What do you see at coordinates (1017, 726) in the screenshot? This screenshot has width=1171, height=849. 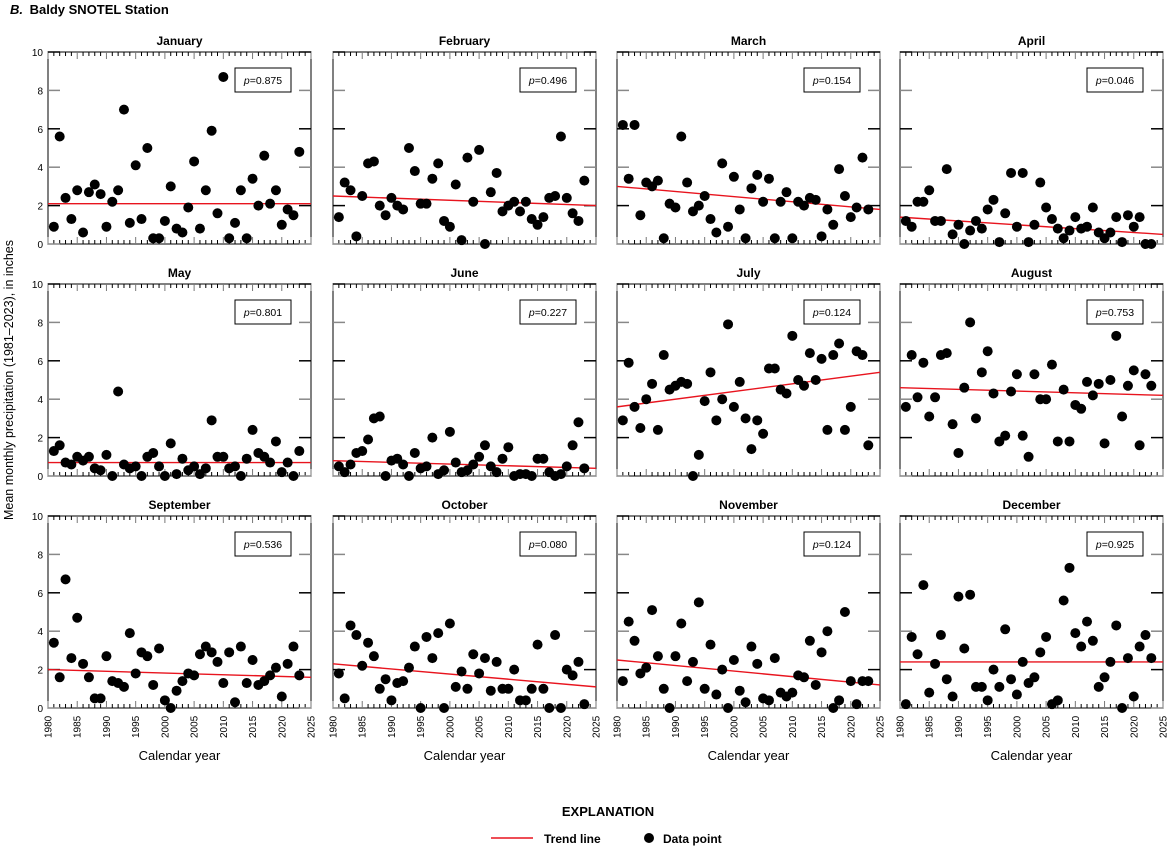 I see `x-tick-label: 2000` at bounding box center [1017, 726].